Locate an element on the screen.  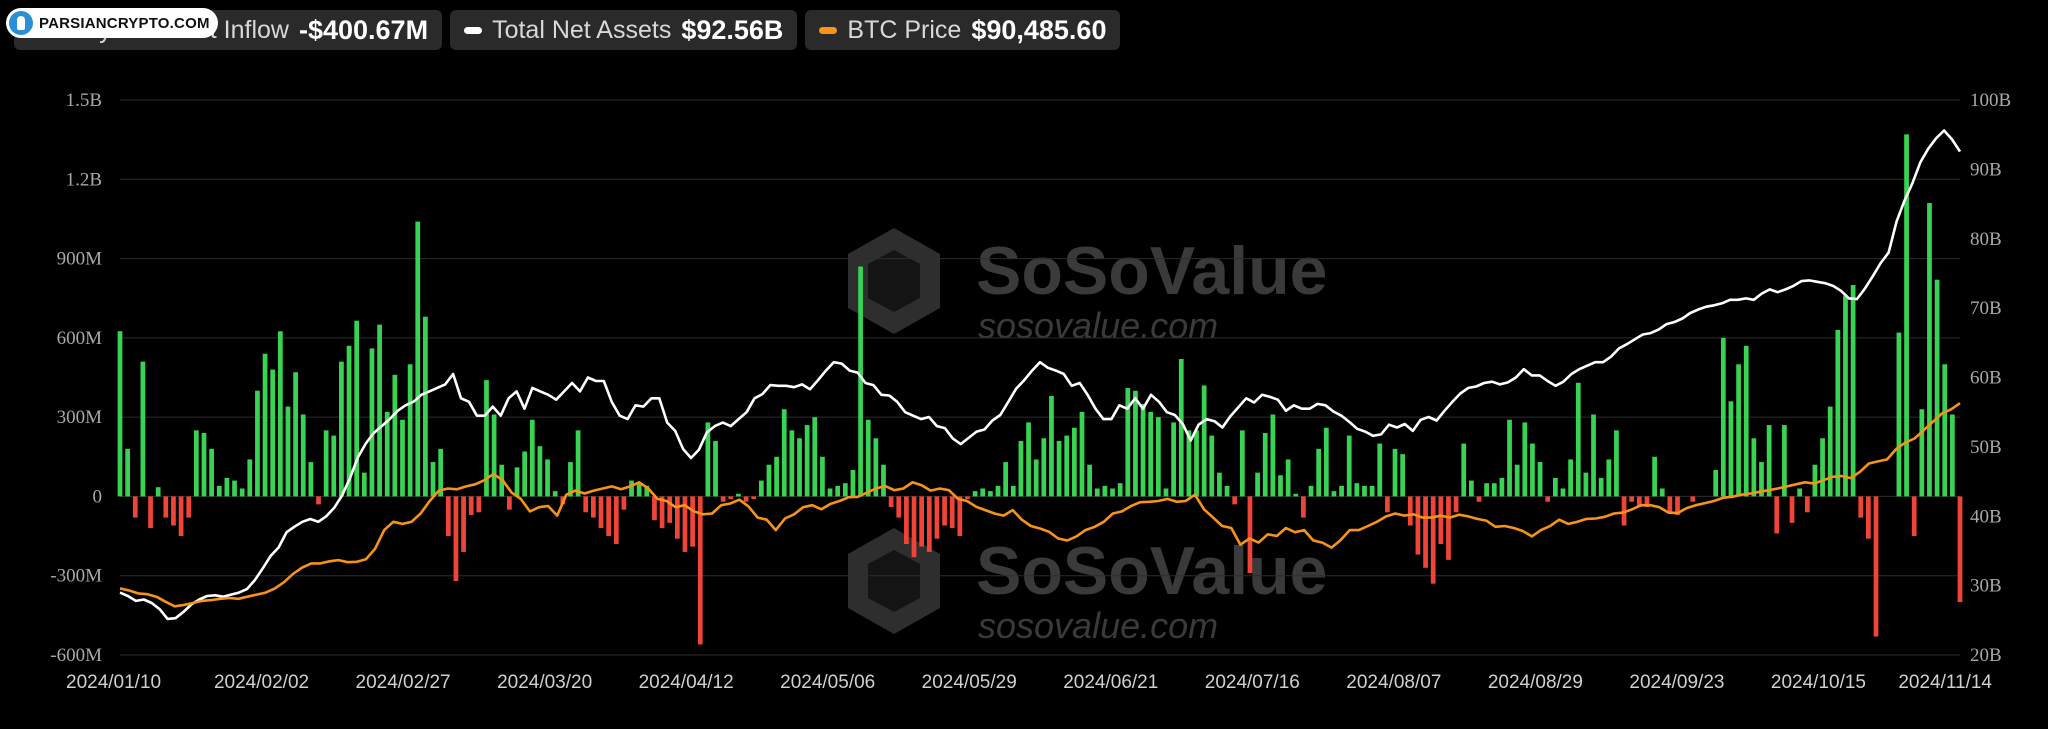
legend-value-total-net-assets: $92.56B is located at coordinates (732, 29).